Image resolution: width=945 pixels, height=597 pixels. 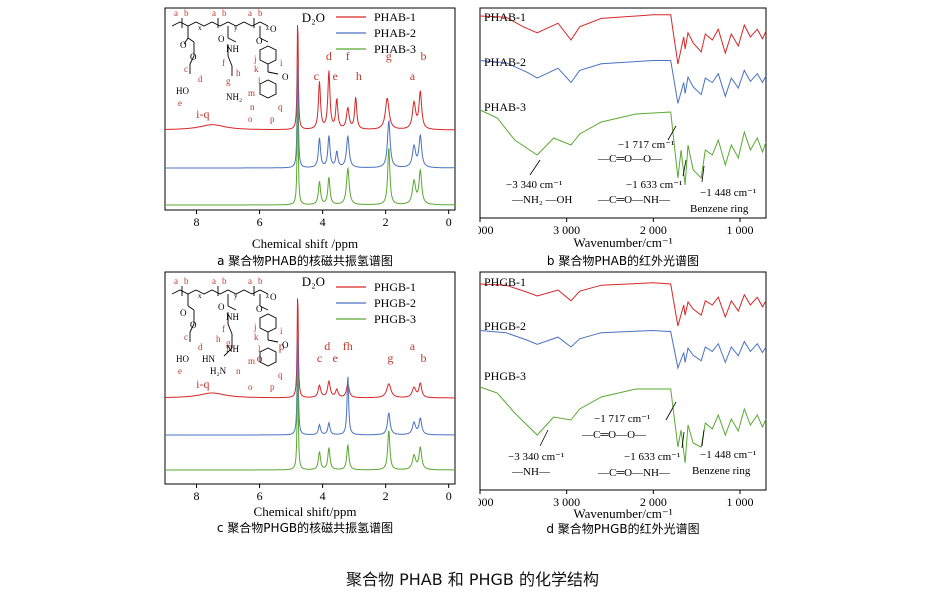 I want to click on atom-O-3: O, so click(x=221, y=307).